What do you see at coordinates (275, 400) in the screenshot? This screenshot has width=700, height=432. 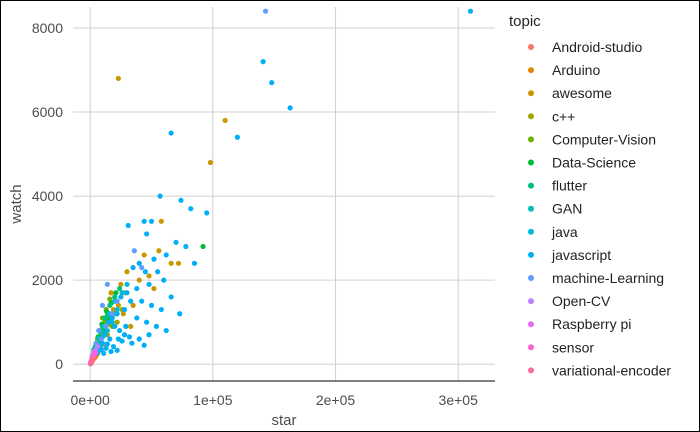 I see `x-axis-ticks: 0e+00 1e+05 2e+05 3e+05` at bounding box center [275, 400].